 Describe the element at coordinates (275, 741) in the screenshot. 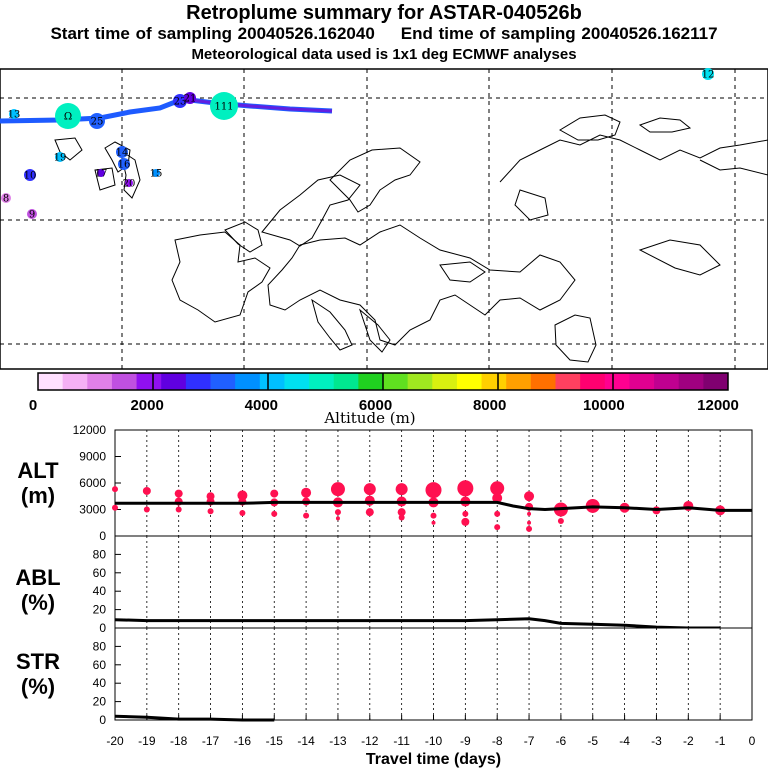

I see `x-tick-label: -15` at that location.